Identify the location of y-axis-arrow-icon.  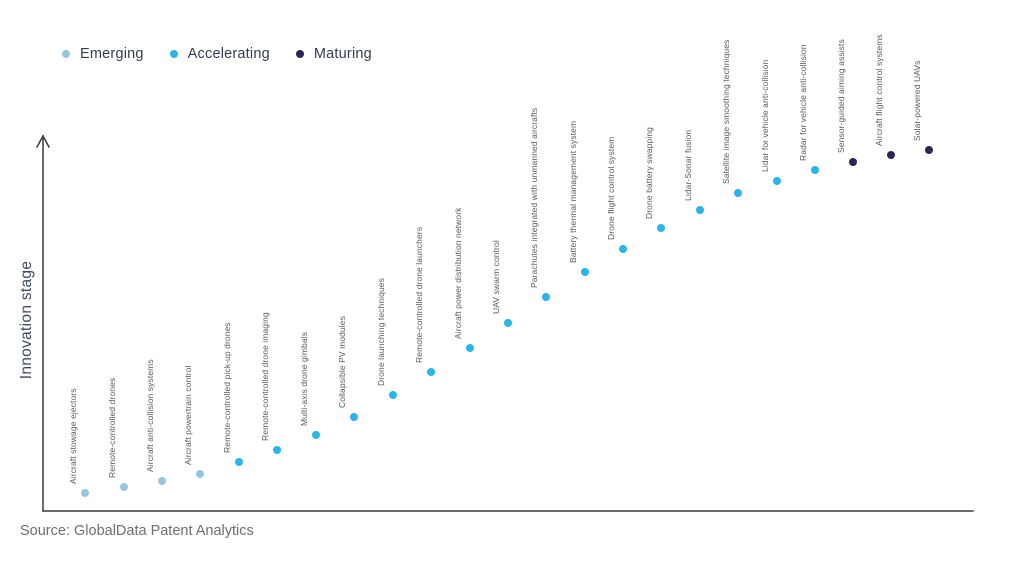
(43, 141).